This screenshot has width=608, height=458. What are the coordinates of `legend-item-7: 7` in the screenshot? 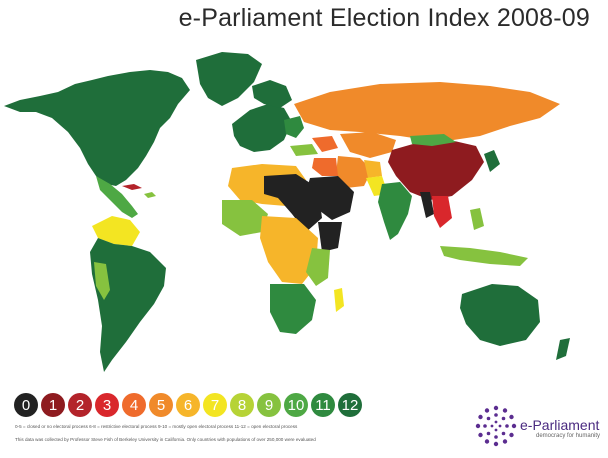 It's located at (215, 405).